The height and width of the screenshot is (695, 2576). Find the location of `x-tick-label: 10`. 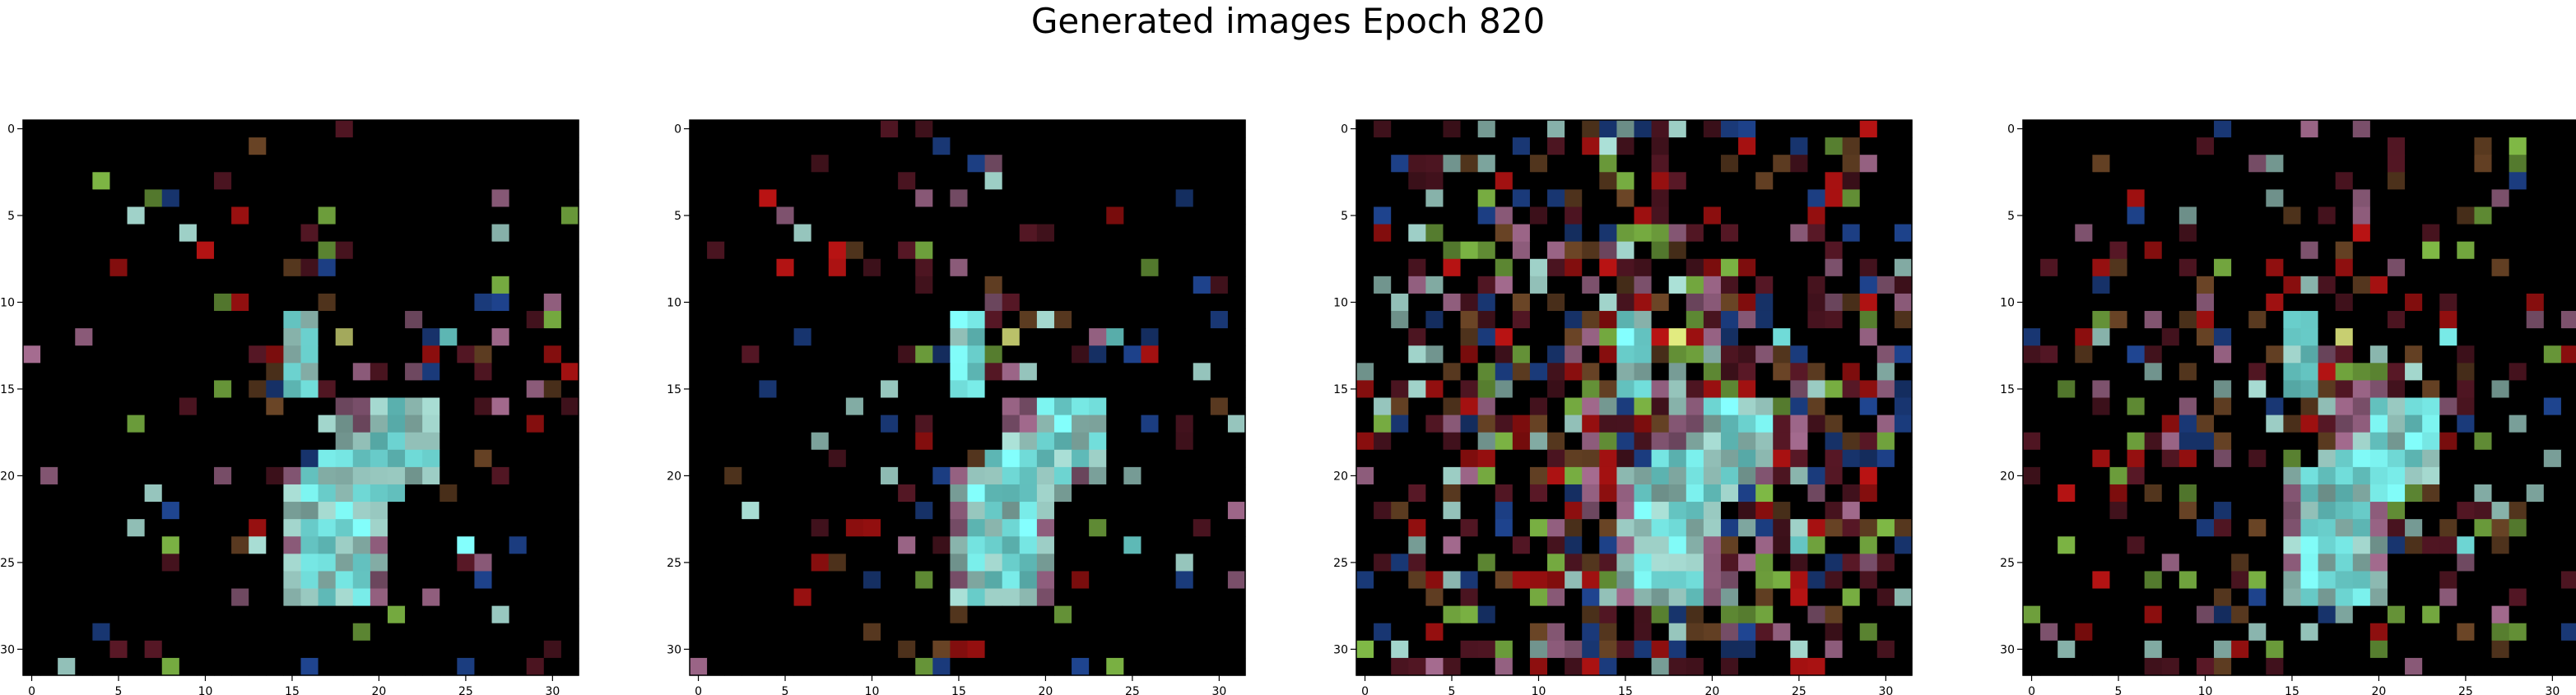

x-tick-label: 10 is located at coordinates (205, 690).